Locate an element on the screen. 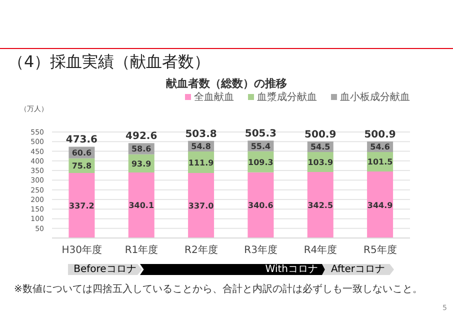  chart-subtitle: 献血者数（総数）の推移 is located at coordinates (226, 83).